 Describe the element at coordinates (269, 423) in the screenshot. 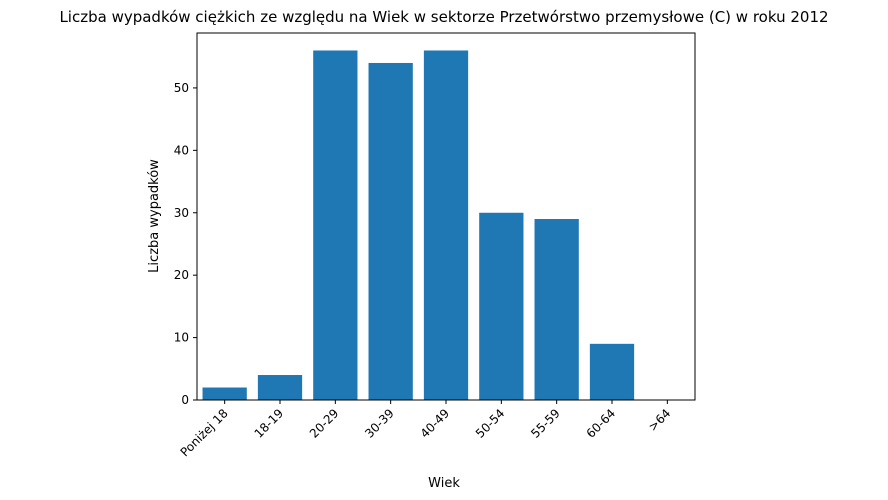

I see `x-tick-label-1: 18-19` at that location.